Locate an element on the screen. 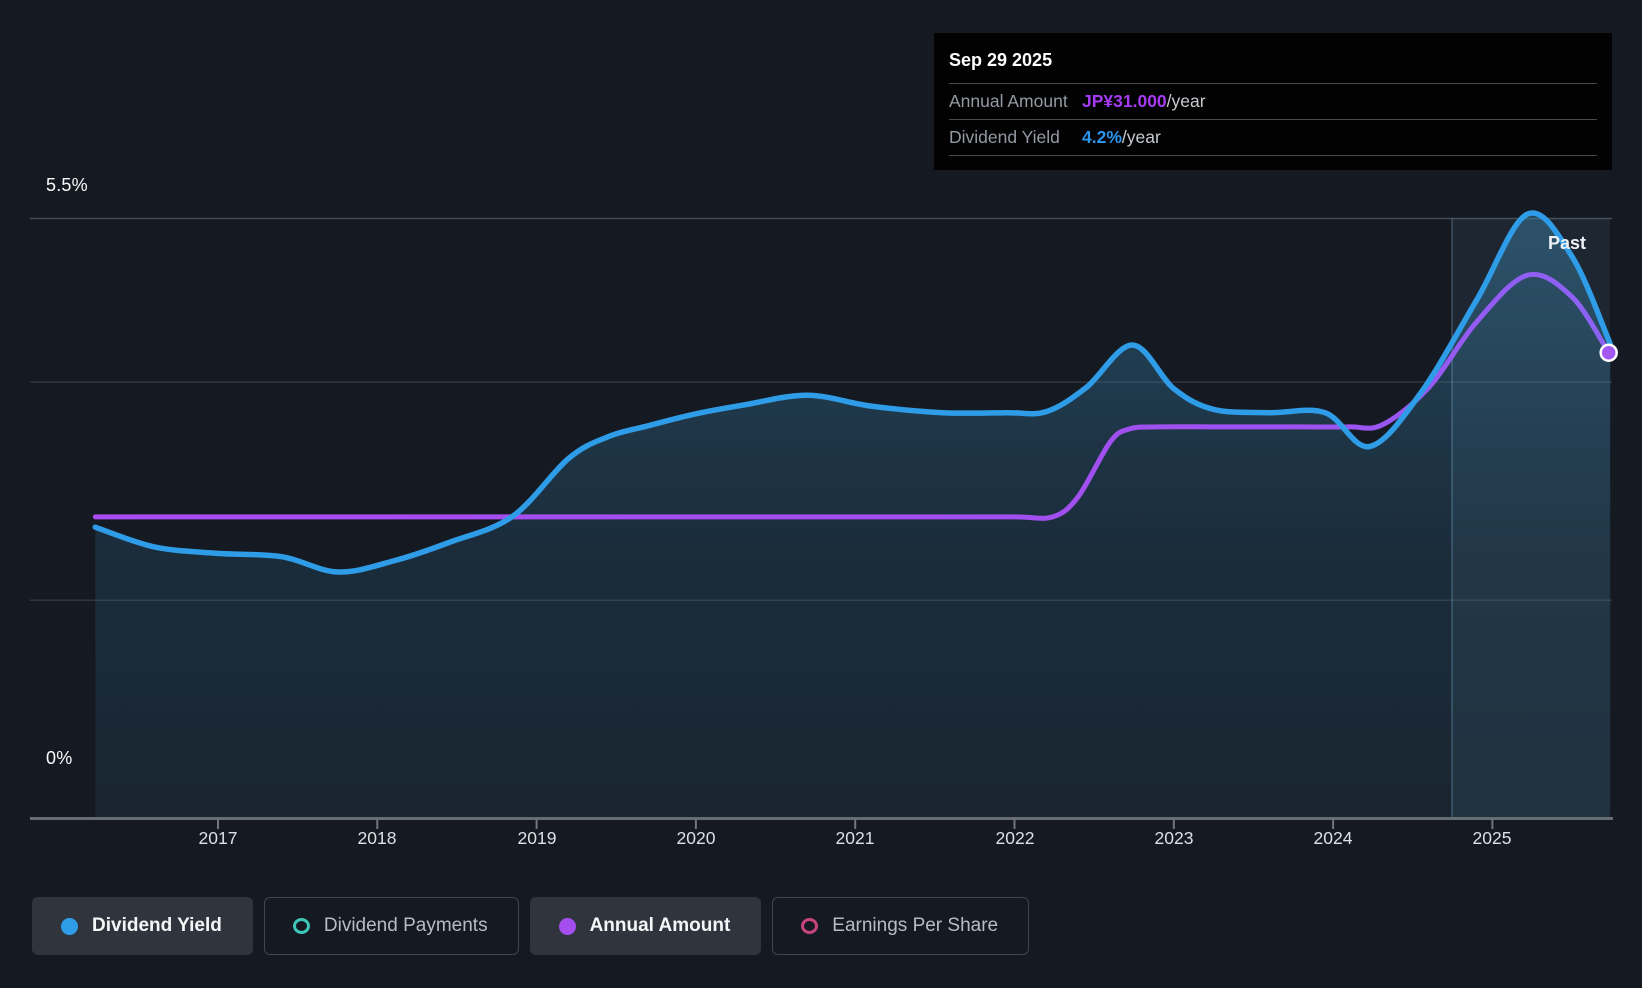 The width and height of the screenshot is (1642, 988). tooltip-label: Dividend Yield is located at coordinates (1004, 137).